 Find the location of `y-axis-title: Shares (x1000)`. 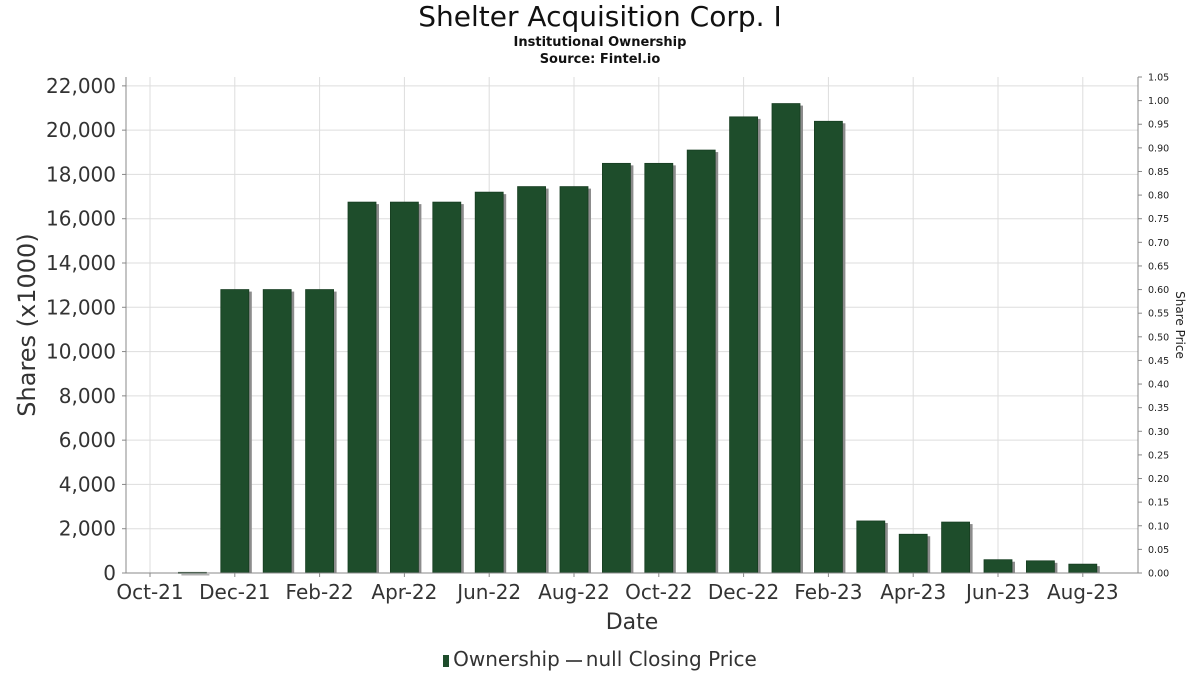

y-axis-title: Shares (x1000) is located at coordinates (27, 324).